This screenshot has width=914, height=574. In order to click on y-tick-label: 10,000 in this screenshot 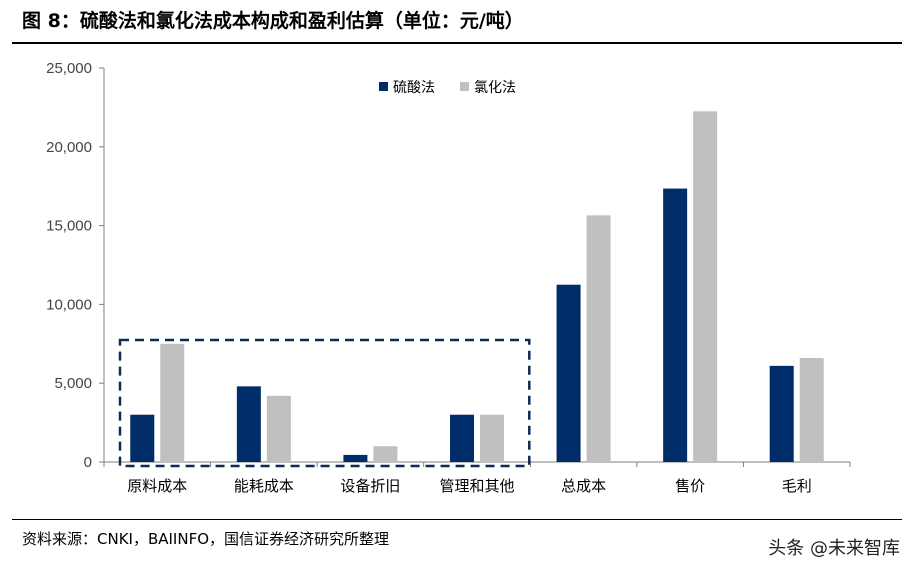, I will do `click(69, 304)`.